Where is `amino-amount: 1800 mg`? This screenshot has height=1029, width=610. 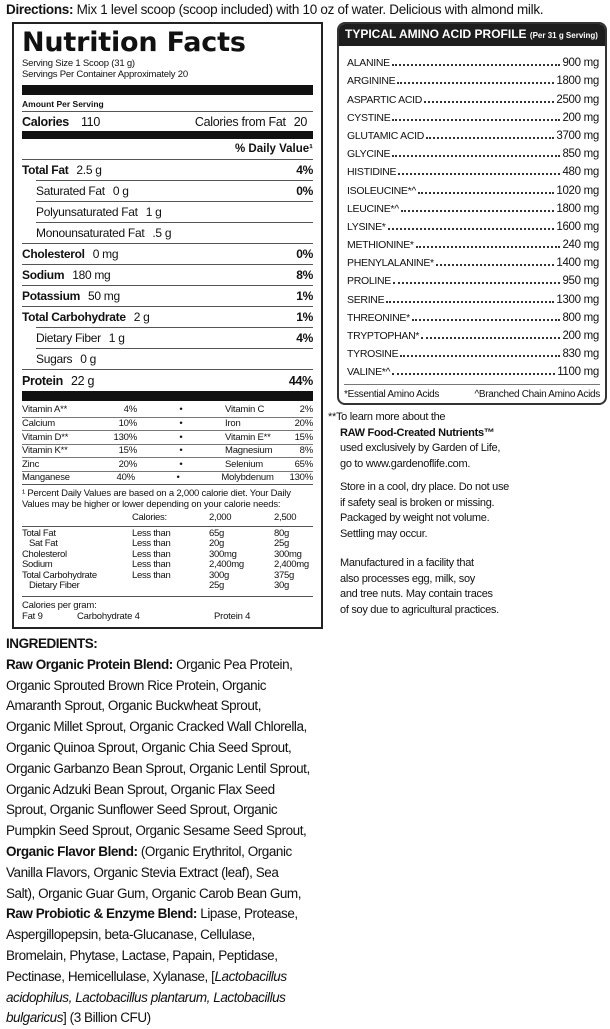 amino-amount: 1800 mg is located at coordinates (577, 81).